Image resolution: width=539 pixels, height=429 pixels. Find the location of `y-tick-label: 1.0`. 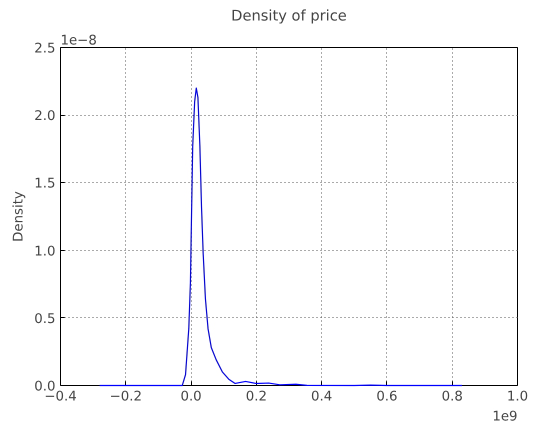

y-tick-label: 1.0 is located at coordinates (45, 252).